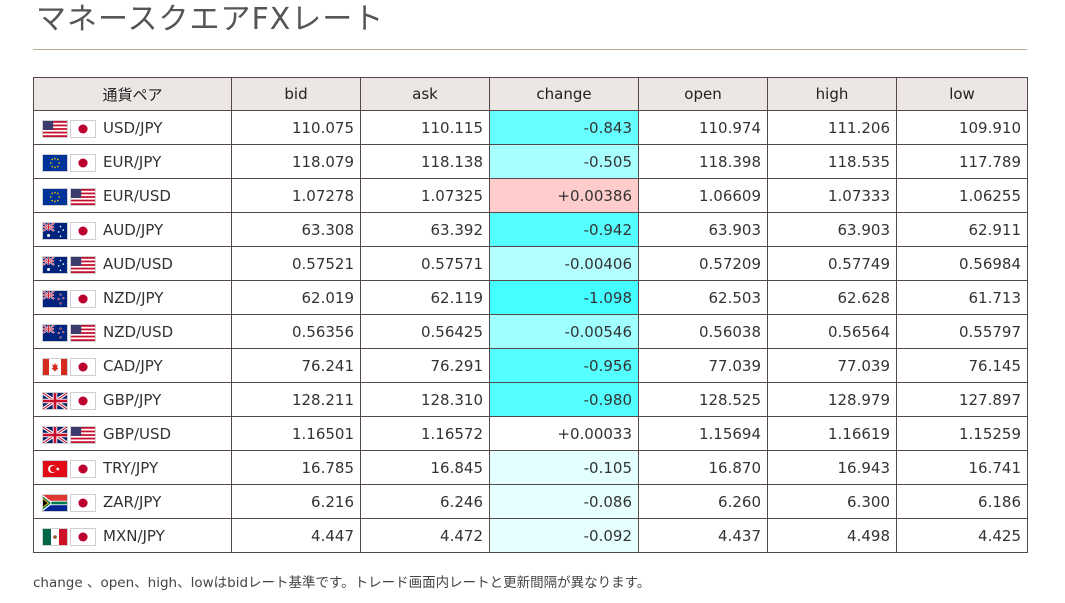 Image resolution: width=1065 pixels, height=603 pixels. Describe the element at coordinates (564, 365) in the screenshot. I see `change-cell: -0.956` at that location.